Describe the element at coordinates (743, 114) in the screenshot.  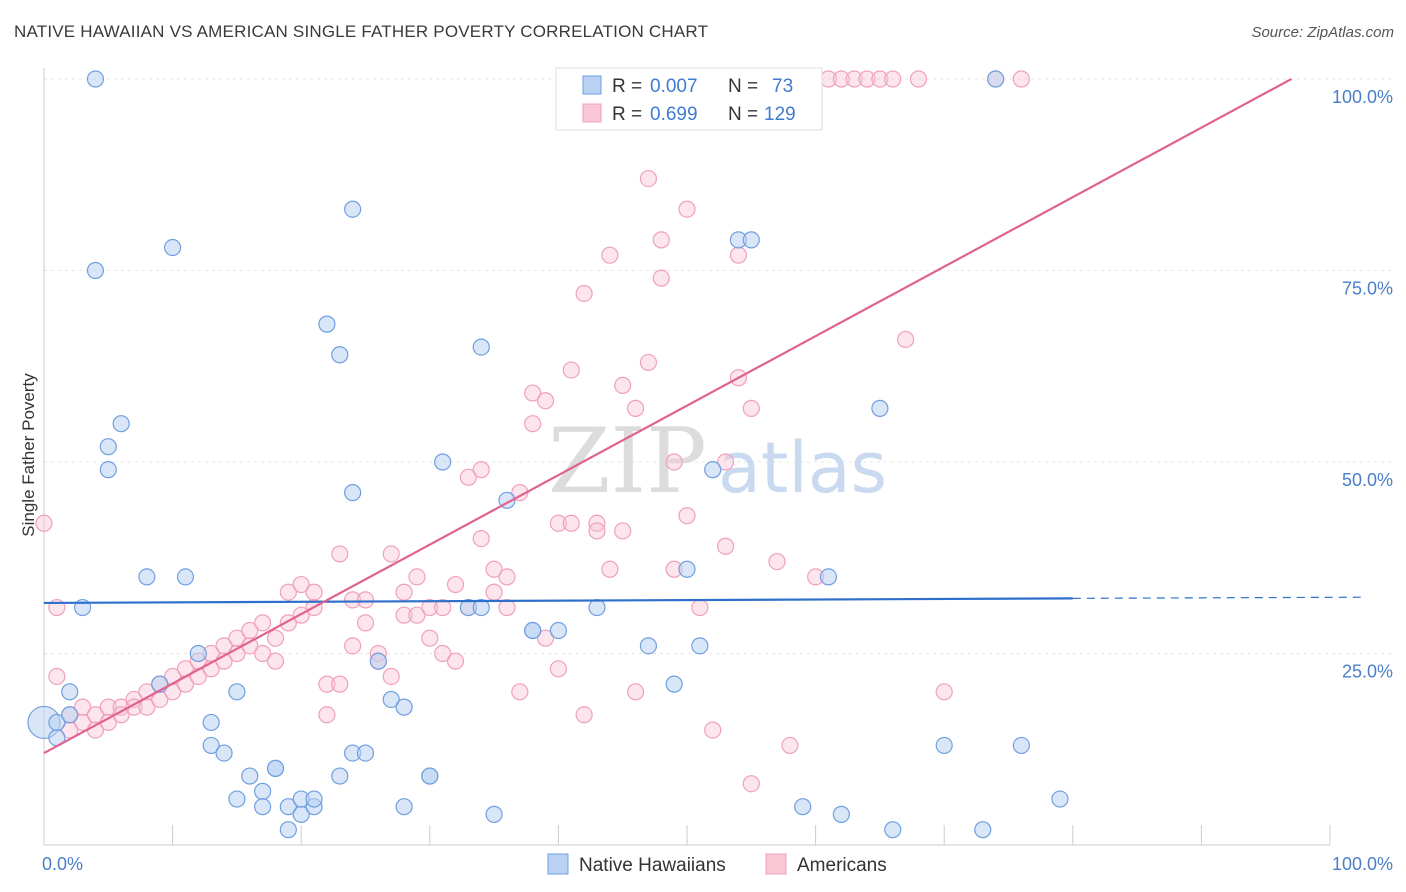
I see `legend-n-label-american: N =` at that location.